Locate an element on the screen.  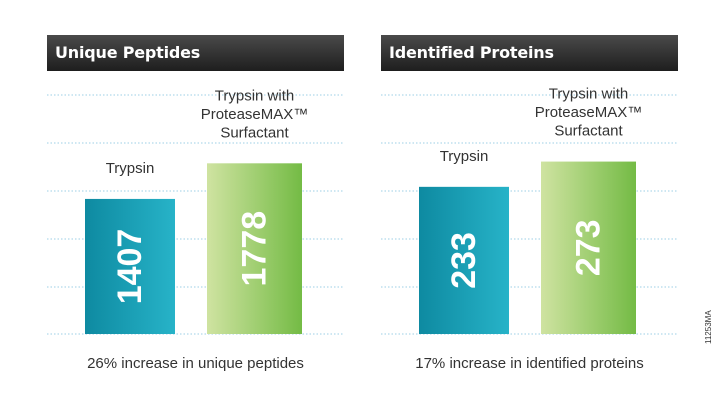
data-label: 233 is located at coordinates (464, 260).